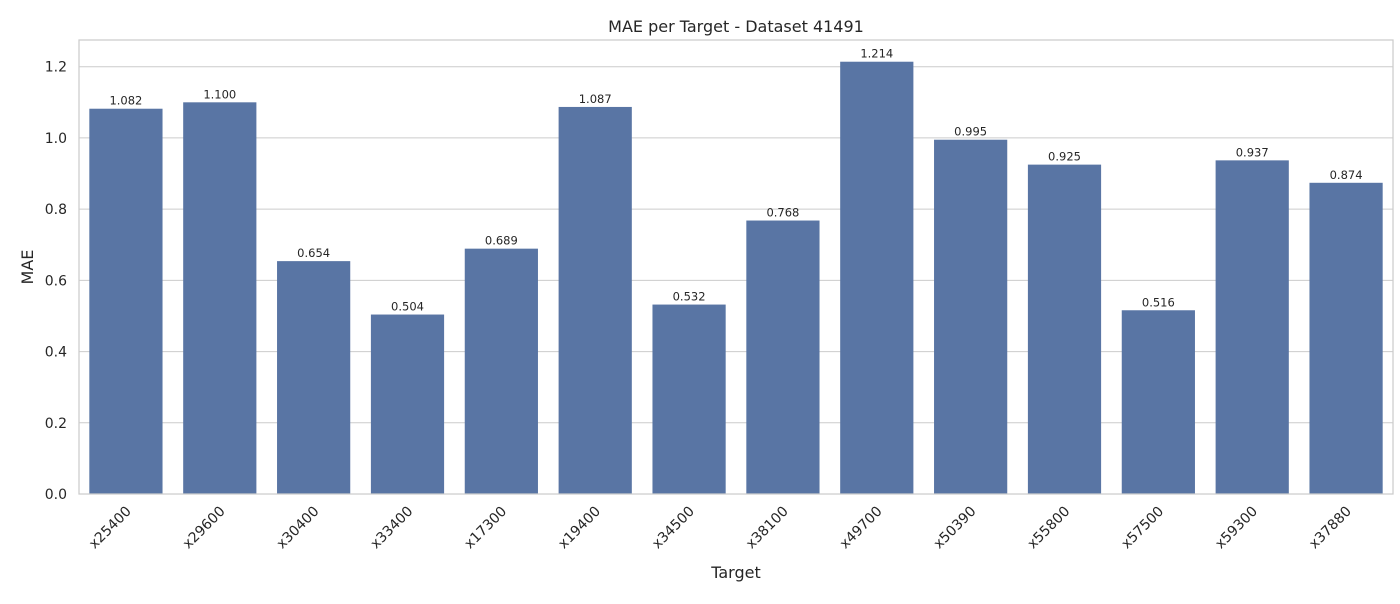  I want to click on bar-value-label: 1.082, so click(125, 101).